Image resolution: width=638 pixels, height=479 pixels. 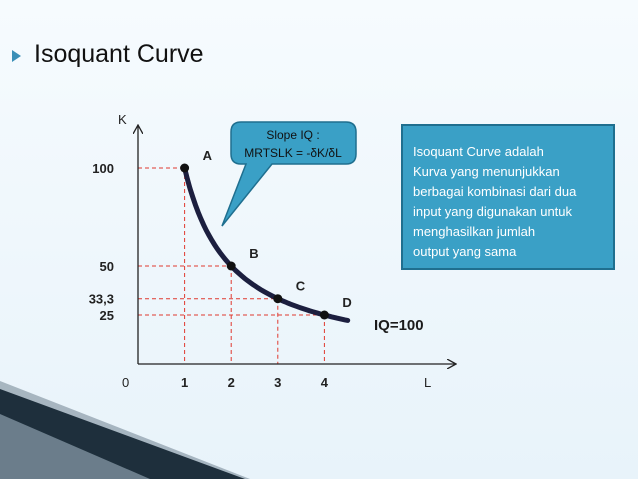 What do you see at coordinates (107, 315) in the screenshot?
I see `y-tick-label: 25` at bounding box center [107, 315].